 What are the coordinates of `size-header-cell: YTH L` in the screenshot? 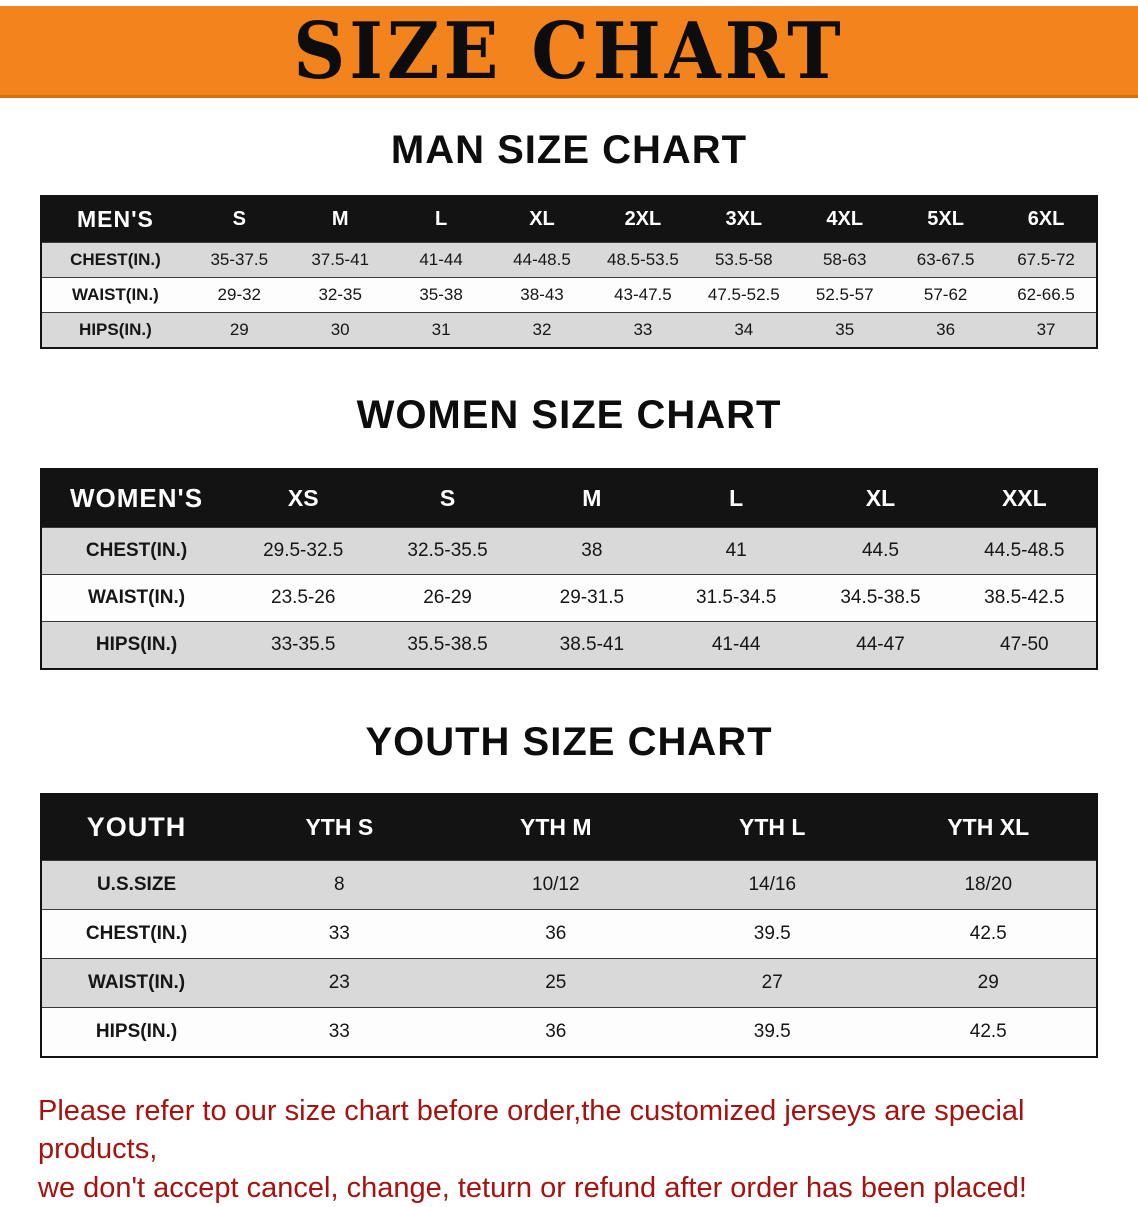 It's located at (772, 827).